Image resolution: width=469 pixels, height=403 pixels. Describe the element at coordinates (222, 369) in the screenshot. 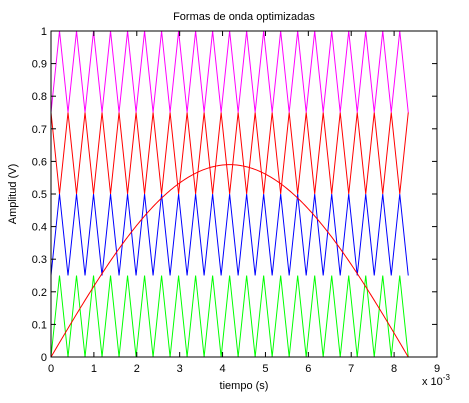

I see `x-tick-label: 4` at that location.